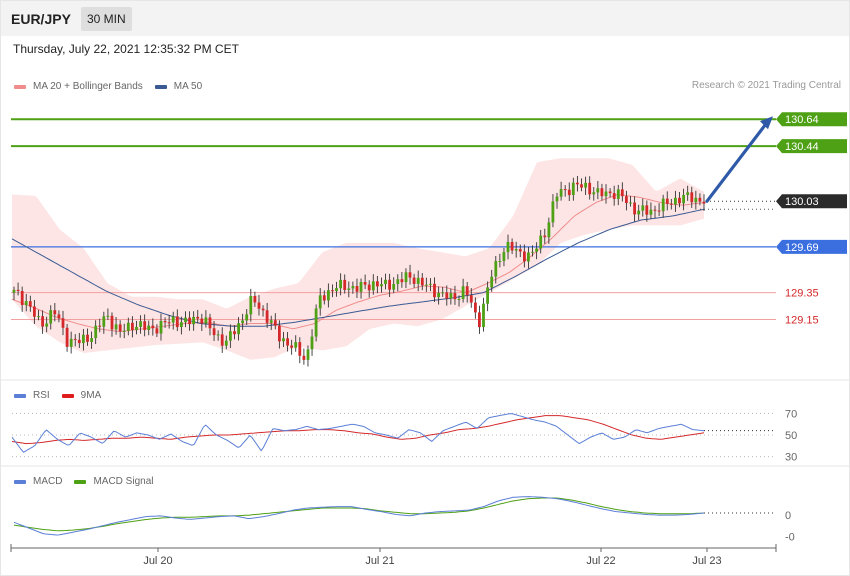 The height and width of the screenshot is (576, 850). What do you see at coordinates (802, 120) in the screenshot?
I see `target-level-tag-text: 130.64` at bounding box center [802, 120].